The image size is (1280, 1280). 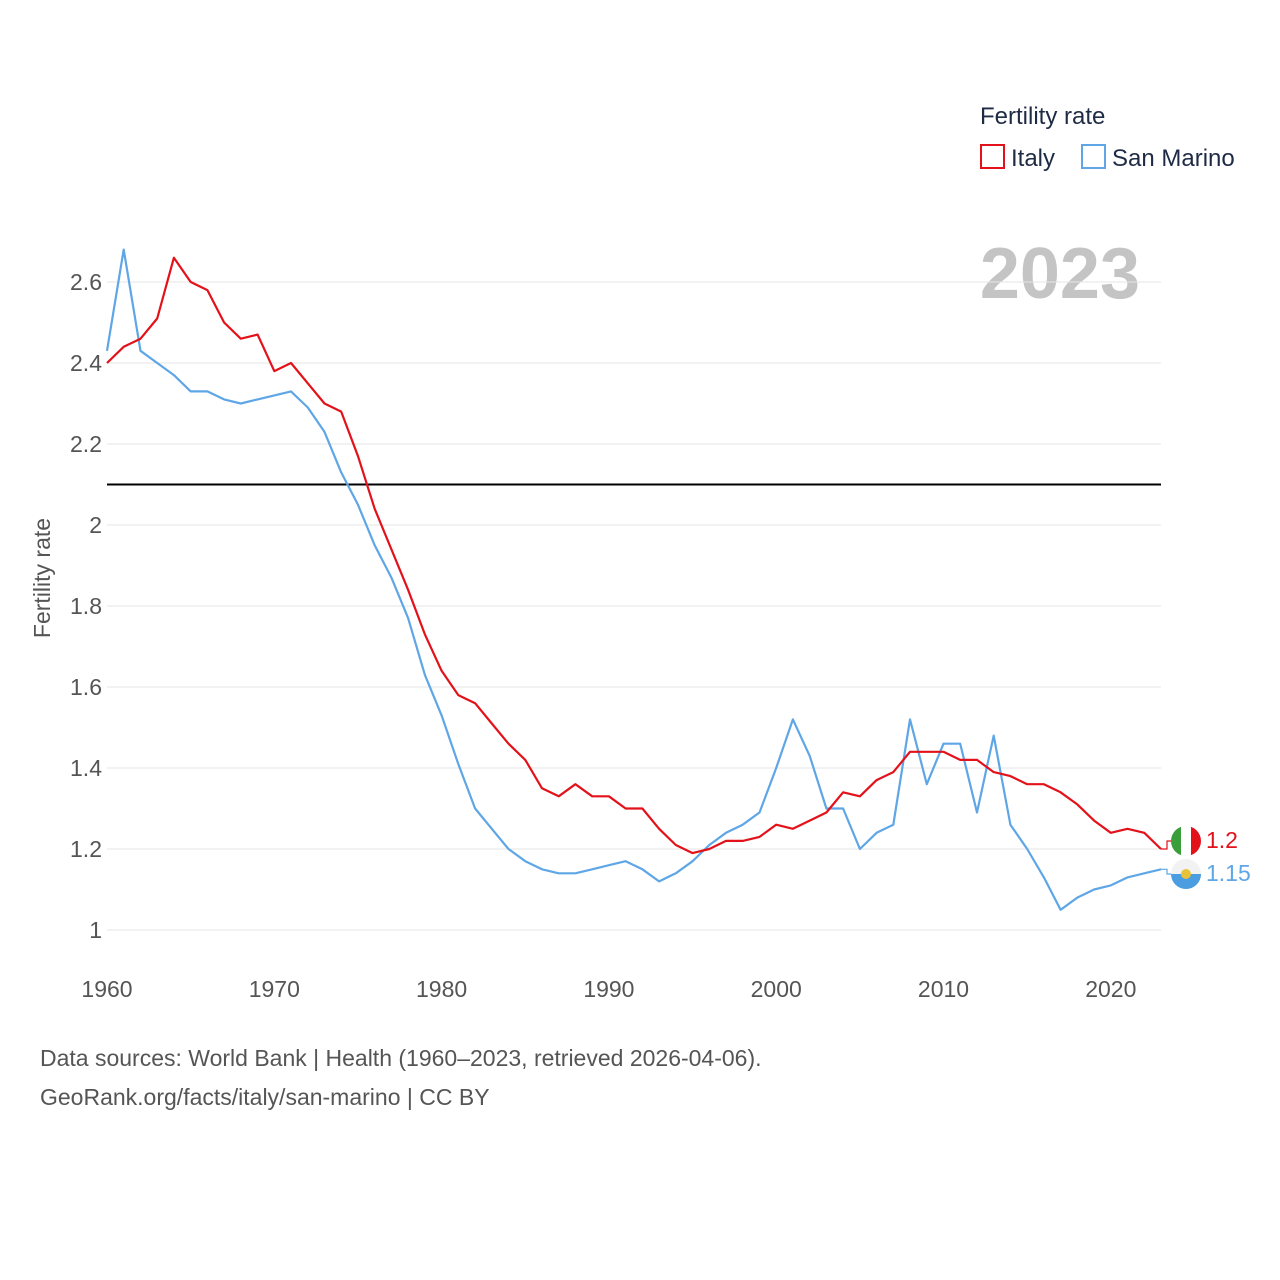 I want to click on legend-item-san-marino: San Marino, so click(x=1158, y=158).